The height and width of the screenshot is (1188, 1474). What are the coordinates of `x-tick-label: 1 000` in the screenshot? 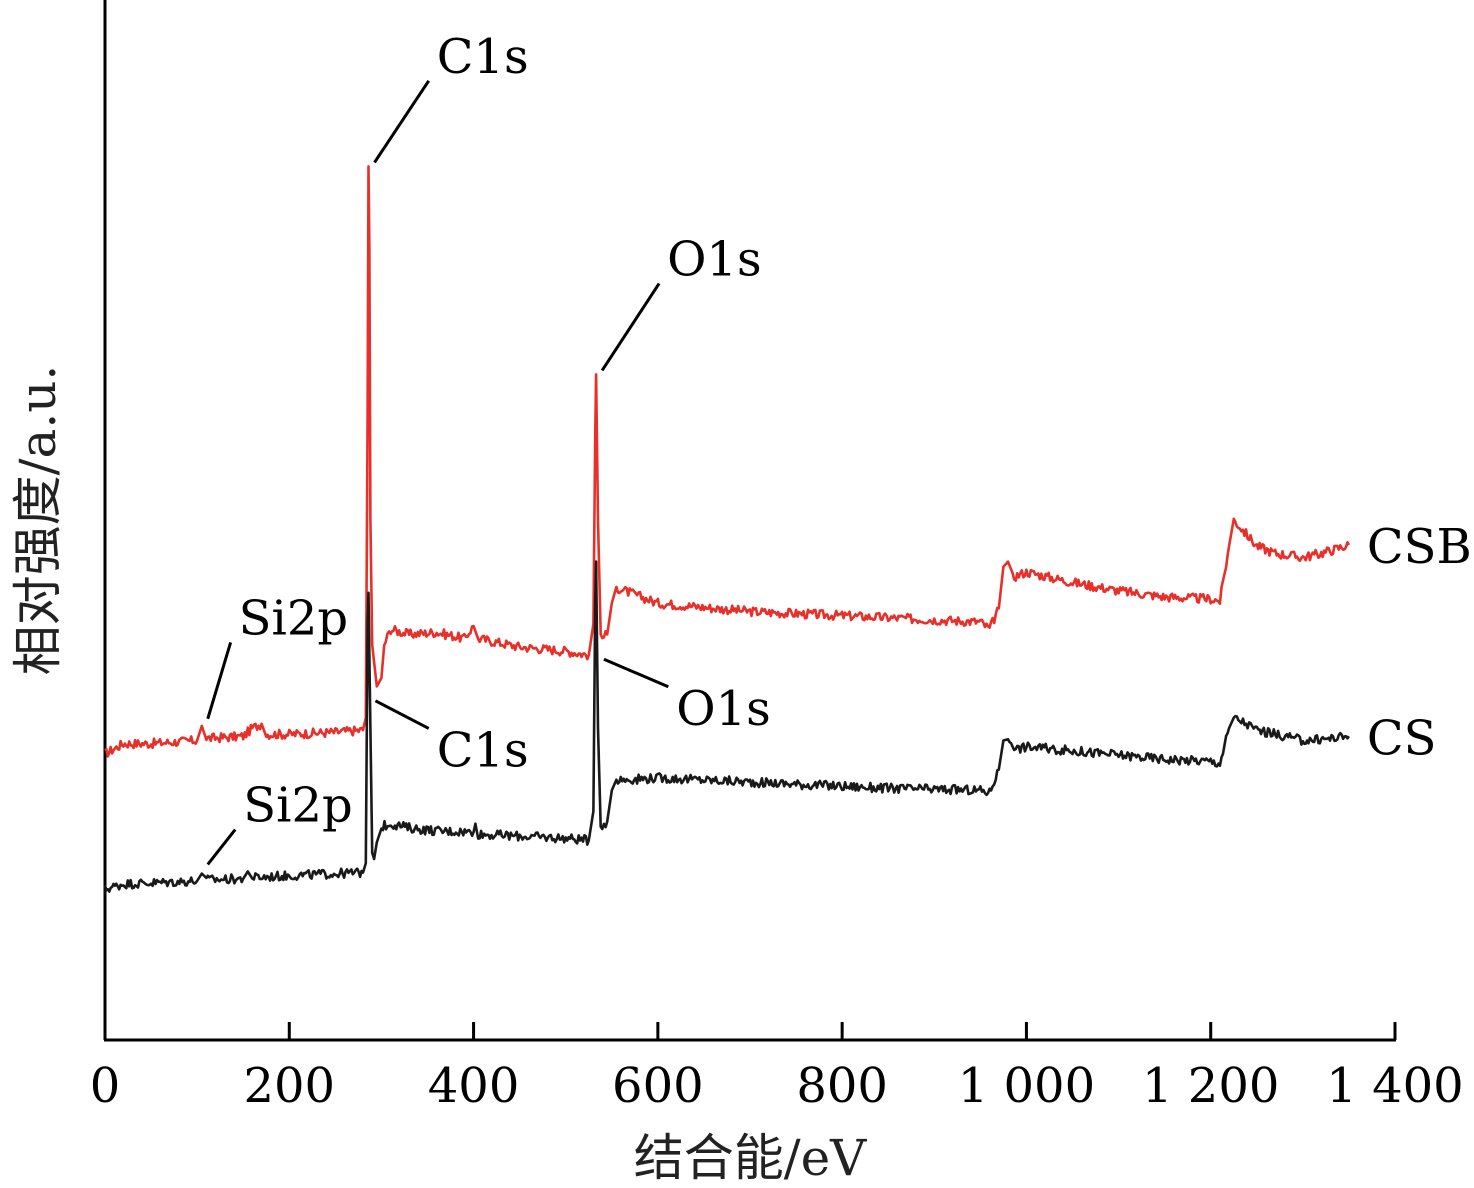 It's located at (1026, 1086).